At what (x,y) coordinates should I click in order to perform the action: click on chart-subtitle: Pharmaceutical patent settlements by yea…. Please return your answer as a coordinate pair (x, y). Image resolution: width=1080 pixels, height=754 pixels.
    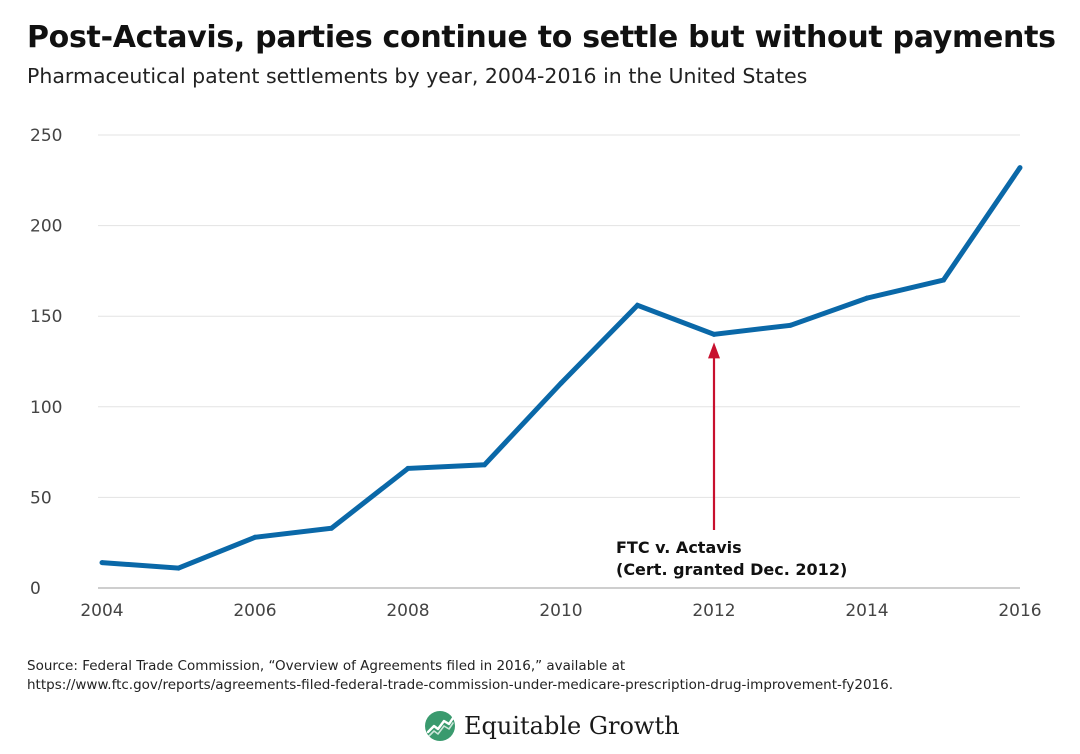
    Looking at the image, I should click on (417, 76).